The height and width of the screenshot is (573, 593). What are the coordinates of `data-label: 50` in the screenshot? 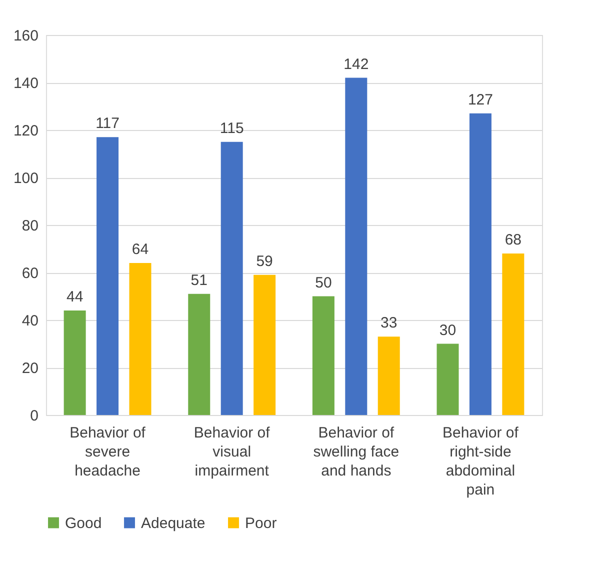 It's located at (323, 283).